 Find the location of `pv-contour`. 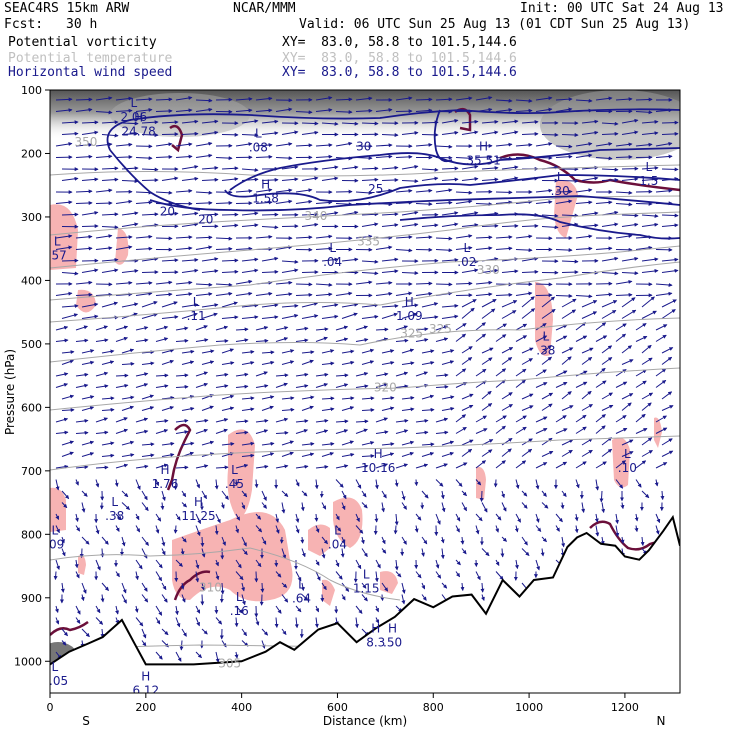

pv-contour is located at coordinates (179, 457).